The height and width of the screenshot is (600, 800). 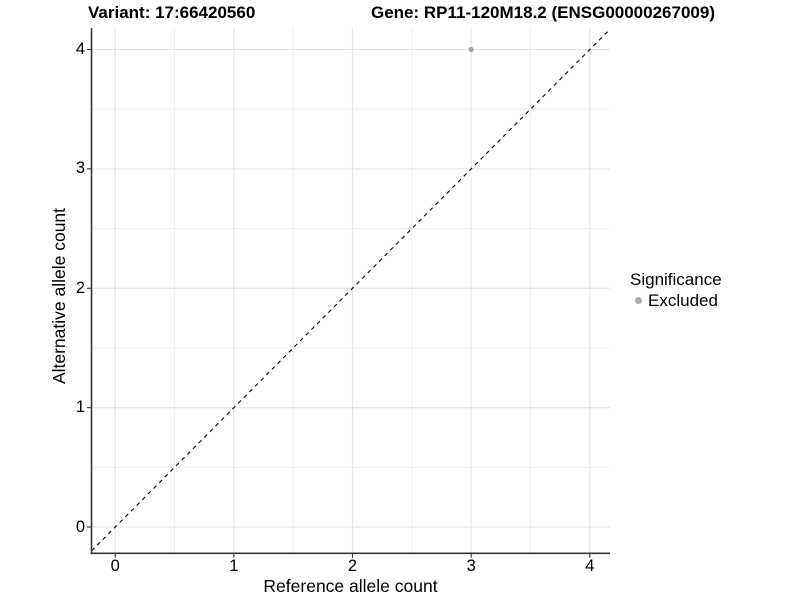 What do you see at coordinates (676, 279) in the screenshot?
I see `legend-title: Significance` at bounding box center [676, 279].